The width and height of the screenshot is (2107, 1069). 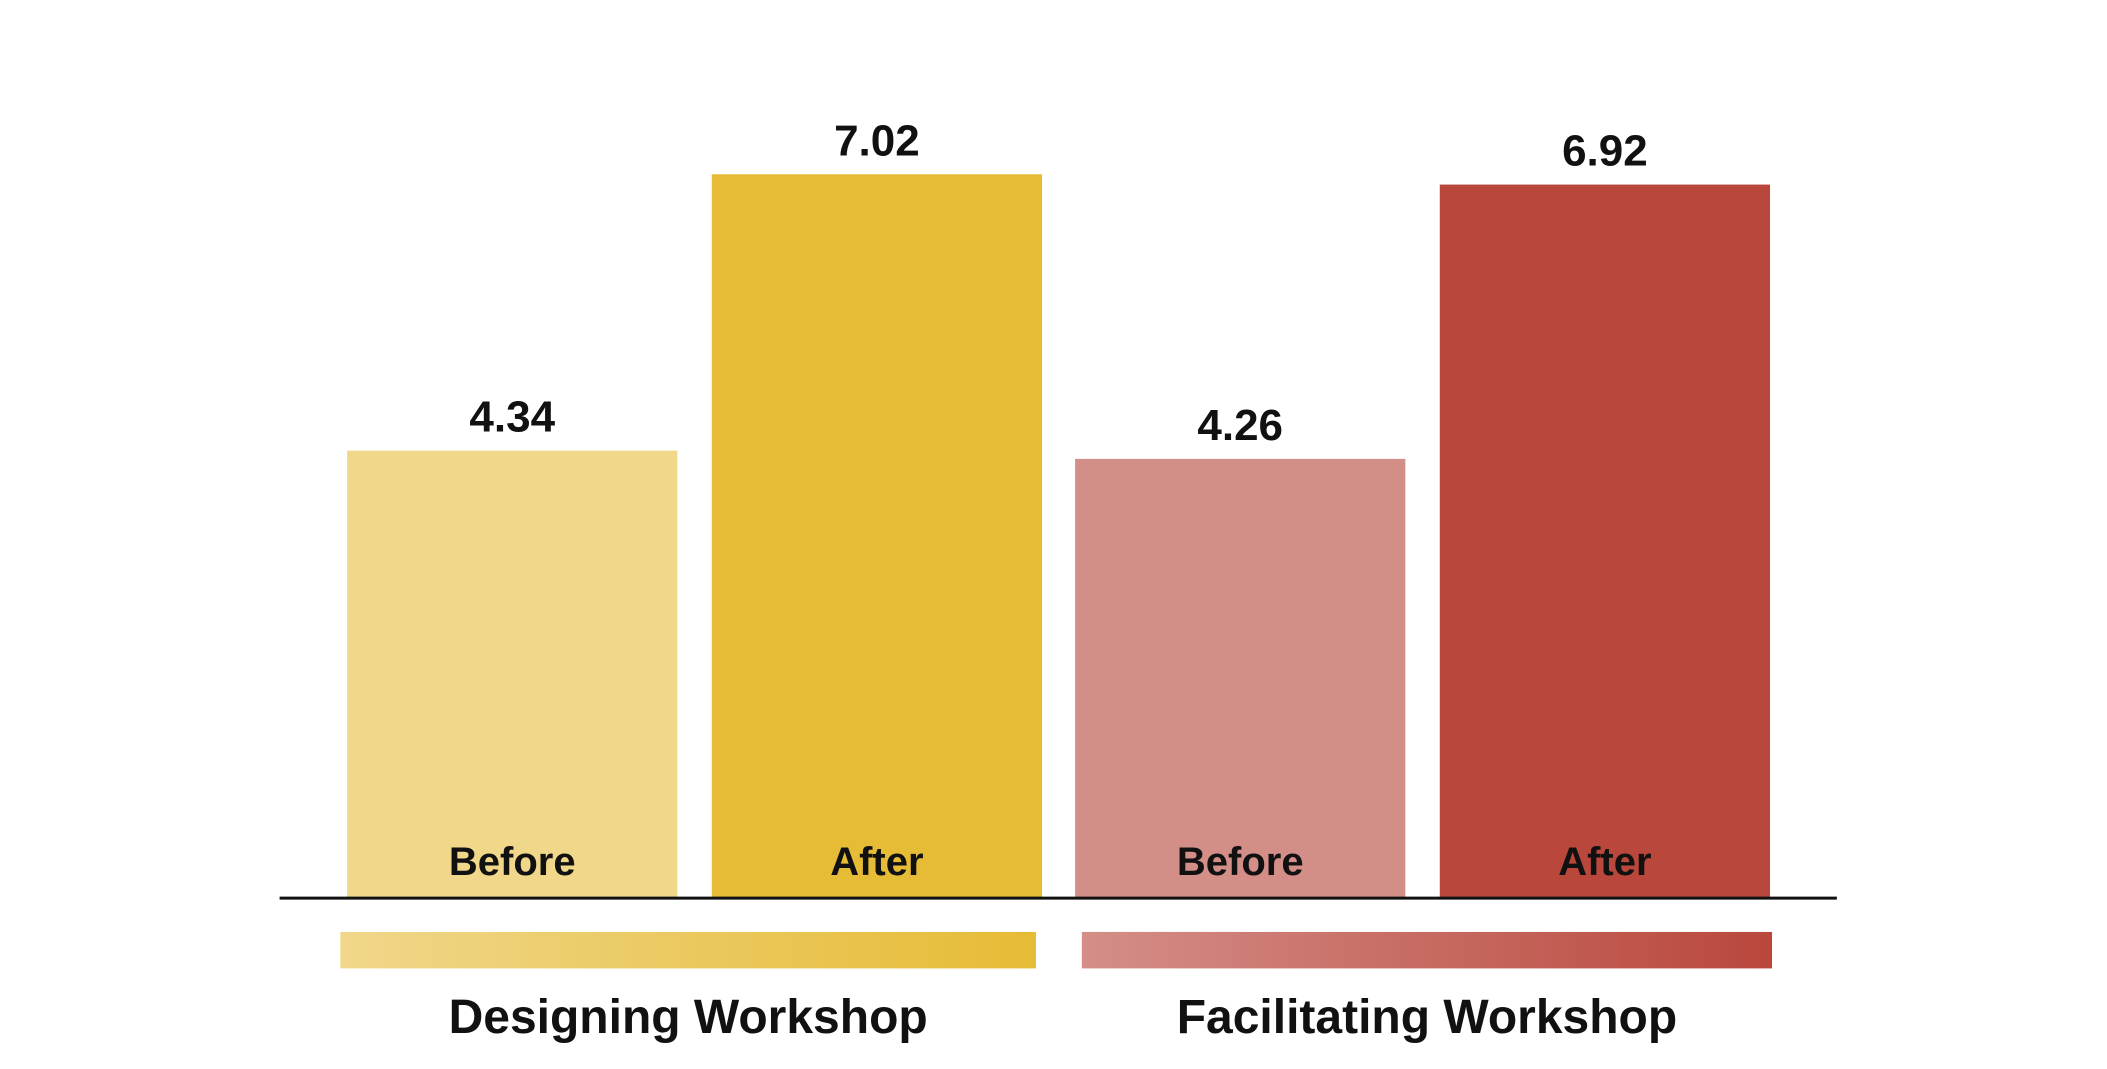 What do you see at coordinates (877, 140) in the screenshot?
I see `value-label: 7.02` at bounding box center [877, 140].